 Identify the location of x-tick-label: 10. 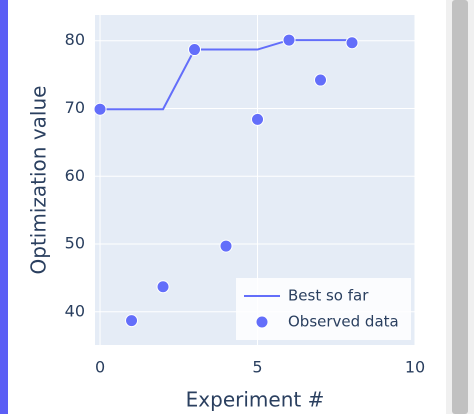
(415, 367).